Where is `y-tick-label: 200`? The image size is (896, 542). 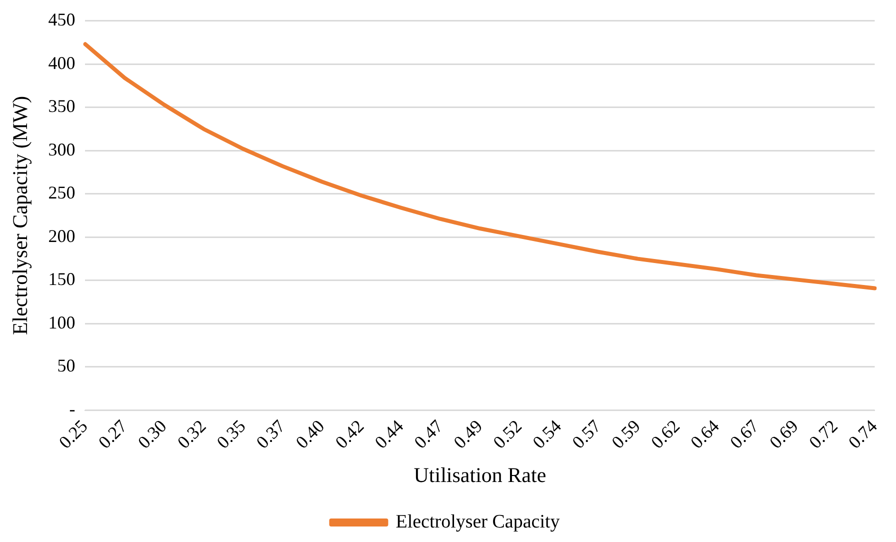 y-tick-label: 200 is located at coordinates (62, 236).